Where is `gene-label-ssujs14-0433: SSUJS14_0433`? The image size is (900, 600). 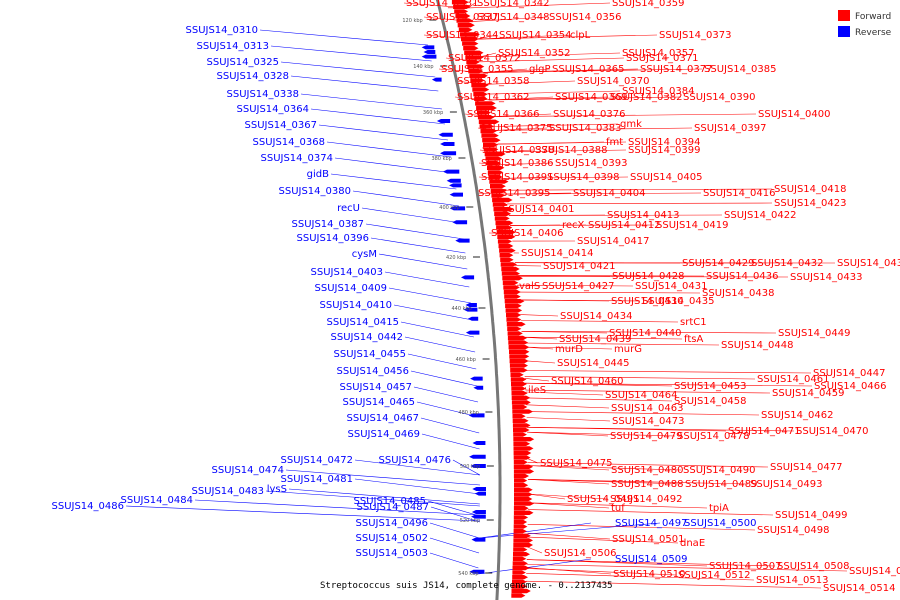
gene-label-ssujs14-0433: SSUJS14_0433 is located at coordinates (826, 277).